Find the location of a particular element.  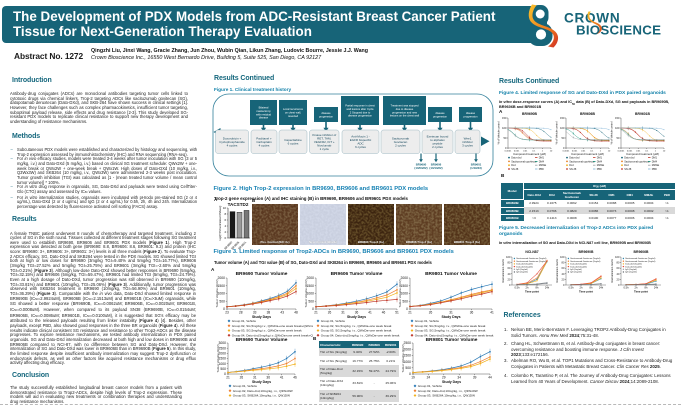

svg-text: 80 is located at coordinates (563, 263).